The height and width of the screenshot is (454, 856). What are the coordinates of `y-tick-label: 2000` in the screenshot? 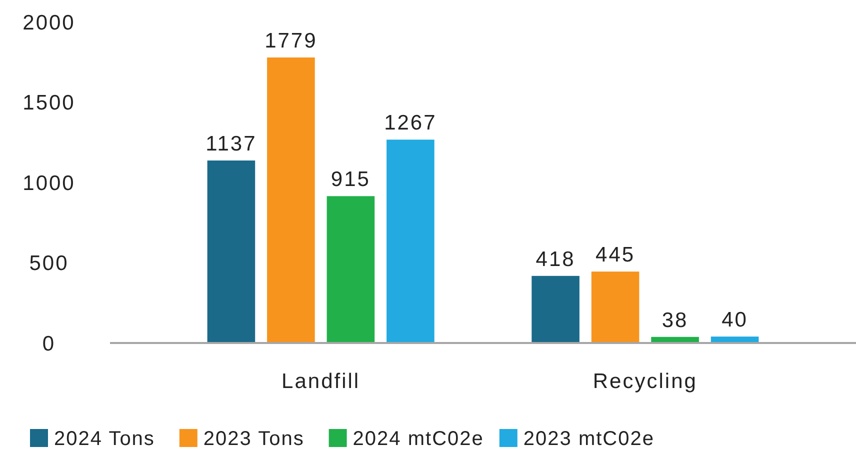 It's located at (49, 22).